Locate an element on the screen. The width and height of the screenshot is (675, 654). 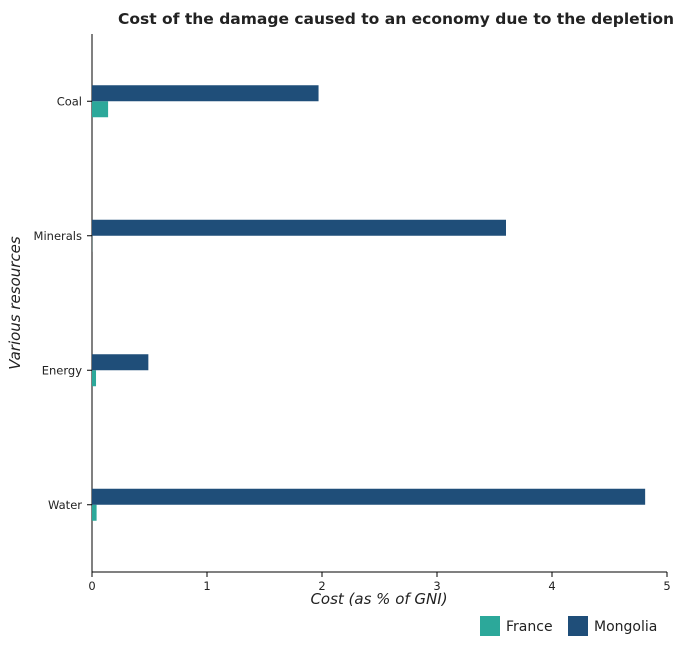
legend-label-france: France is located at coordinates (529, 627).